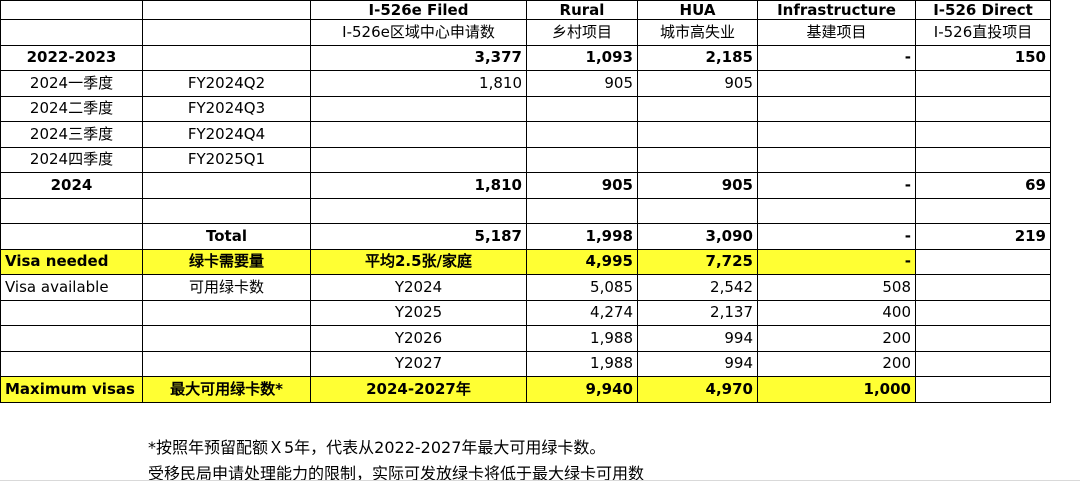  Describe the element at coordinates (71, 287) in the screenshot. I see `row-label: Visa available` at that location.